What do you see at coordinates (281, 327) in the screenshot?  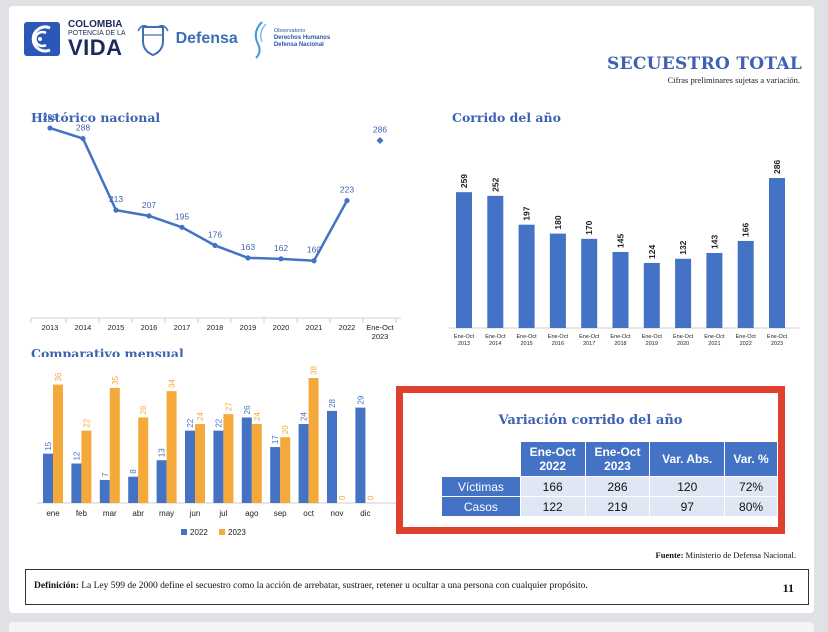 I see `line-x-tick-label: 2020` at bounding box center [281, 327].